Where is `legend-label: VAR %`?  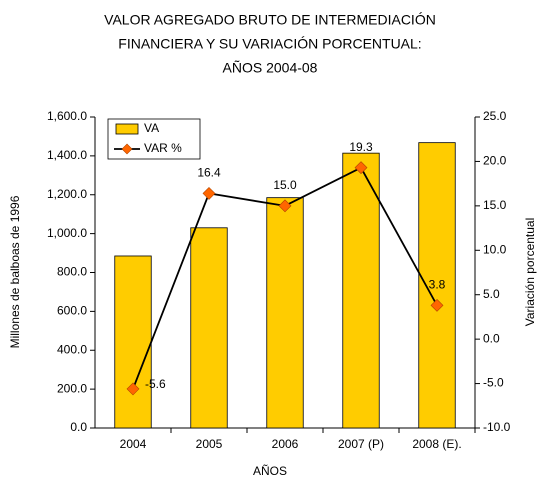
legend-label: VAR % is located at coordinates (163, 148).